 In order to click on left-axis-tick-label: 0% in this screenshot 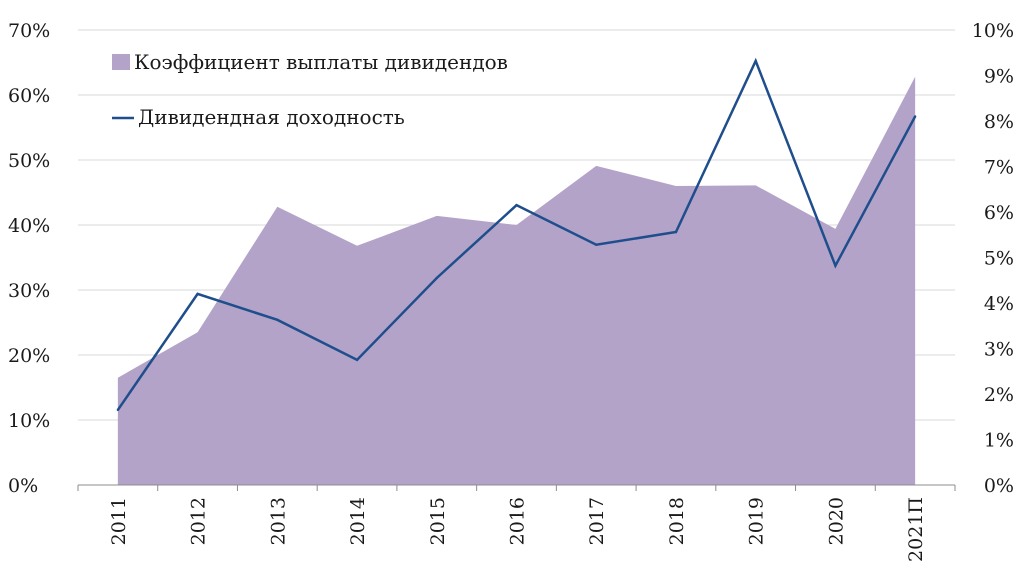, I will do `click(23, 486)`.